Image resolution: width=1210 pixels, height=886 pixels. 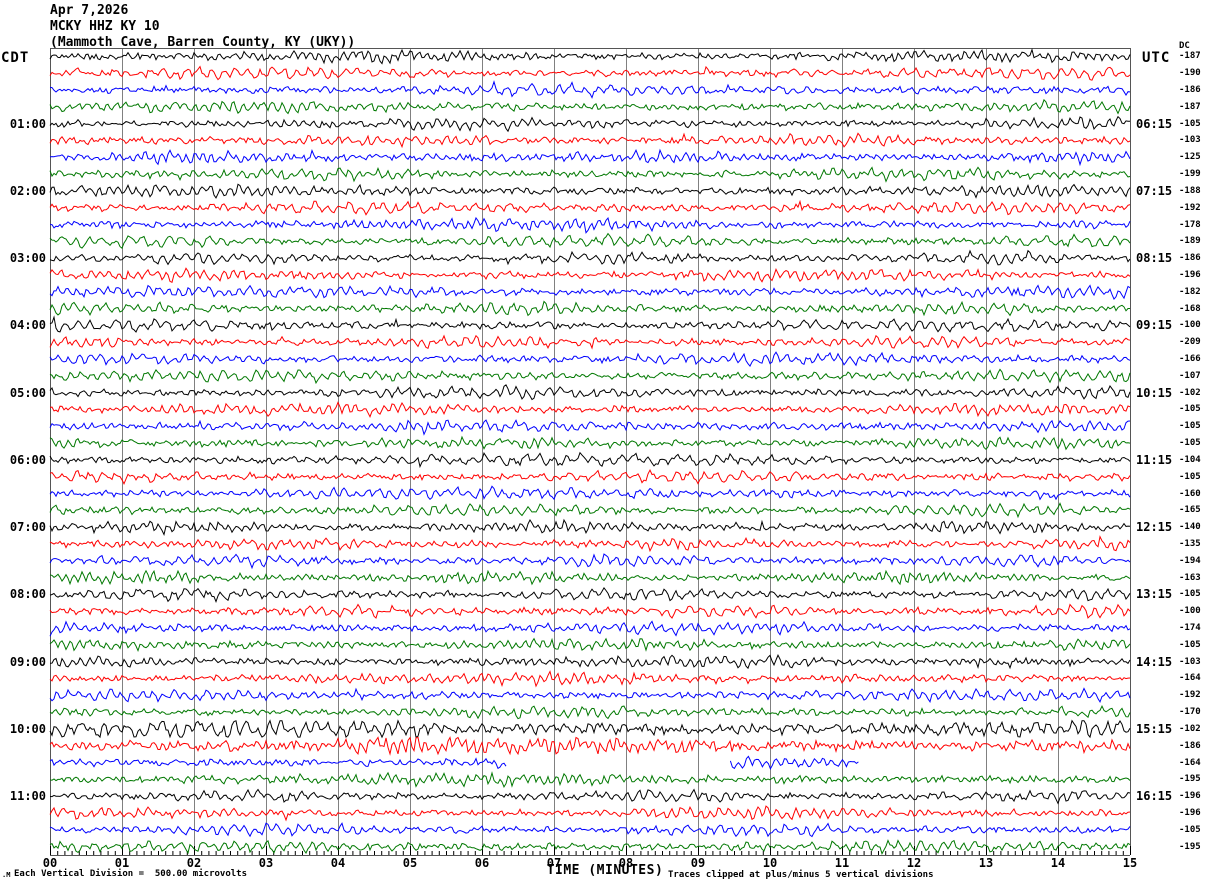 What do you see at coordinates (338, 863) in the screenshot?
I see `x-tick-label: 04` at bounding box center [338, 863].